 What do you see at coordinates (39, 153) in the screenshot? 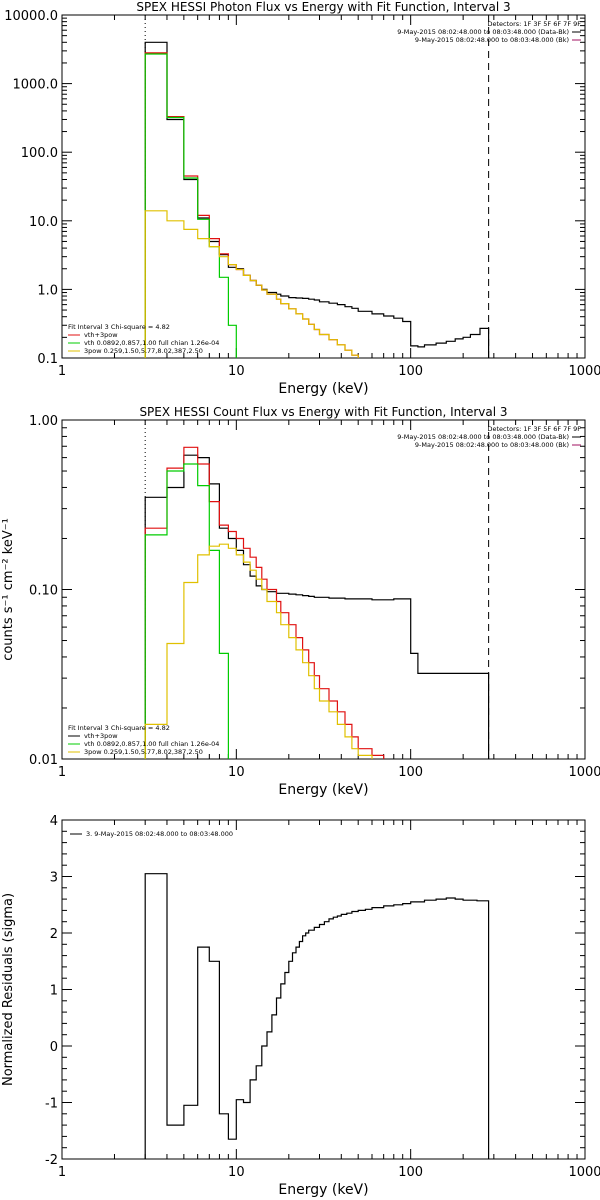
I see `y-tick-label: 100.0` at bounding box center [39, 153].